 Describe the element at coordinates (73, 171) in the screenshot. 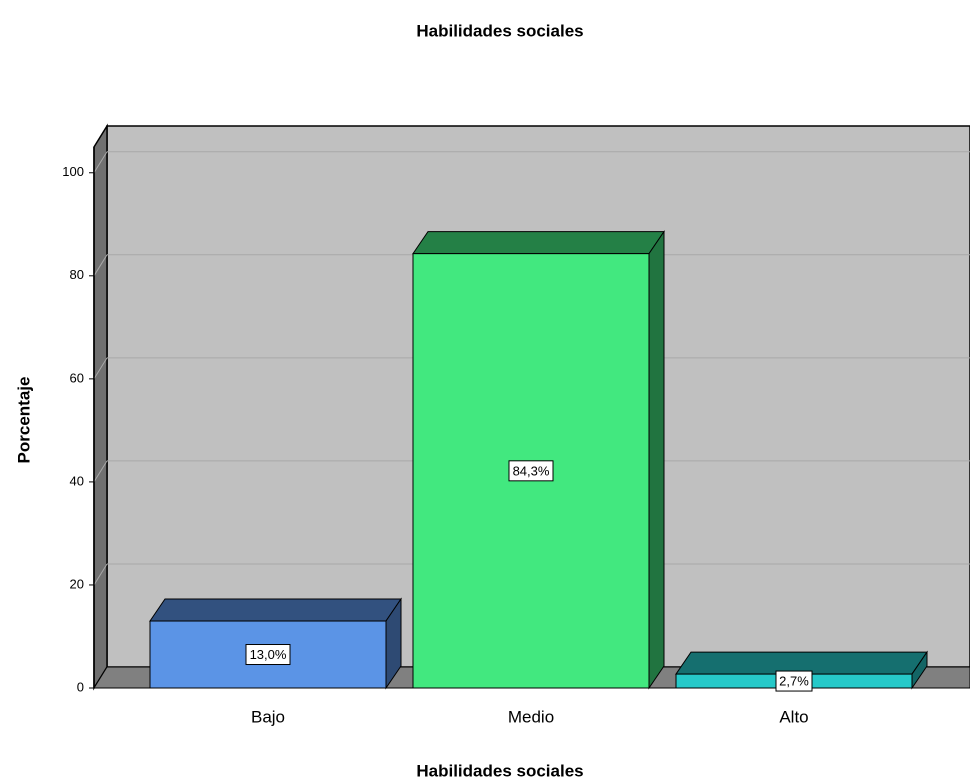

I see `y-tick-label: 100` at that location.